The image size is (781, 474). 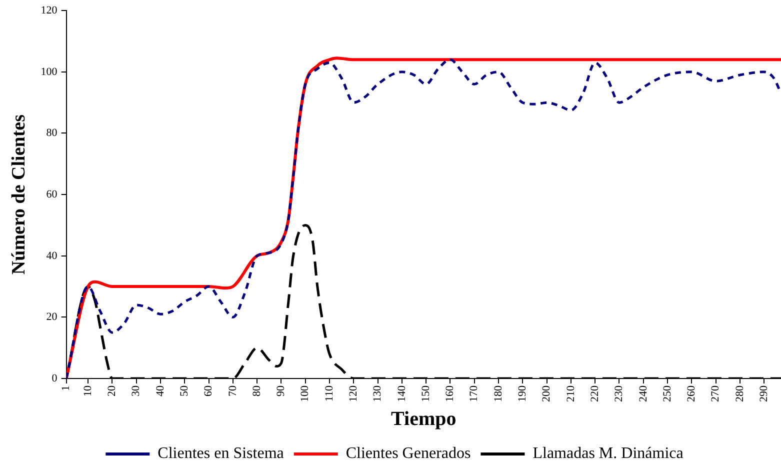 I want to click on legend-label: Clientes en Sistema, so click(x=221, y=453).